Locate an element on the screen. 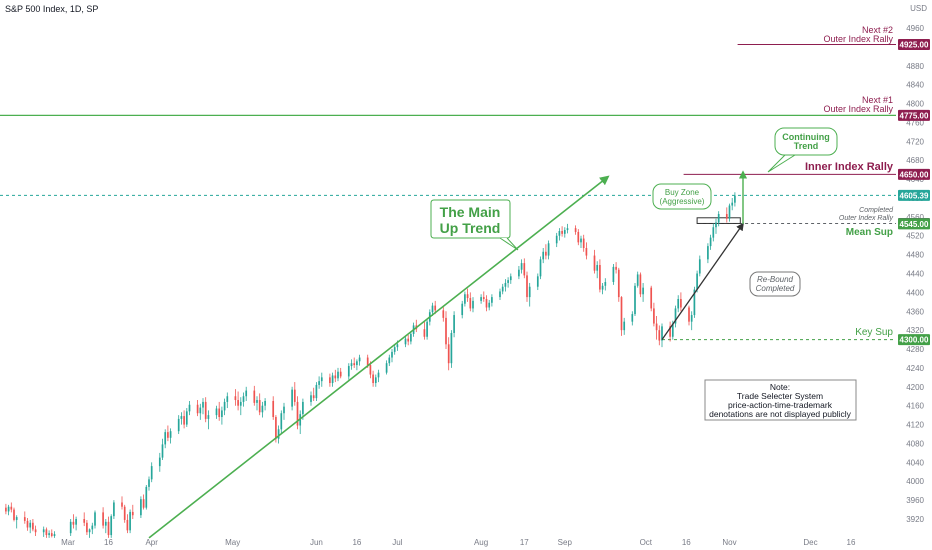 The height and width of the screenshot is (550, 932). annotation-completed: Completed Outer Index Rally is located at coordinates (866, 214).